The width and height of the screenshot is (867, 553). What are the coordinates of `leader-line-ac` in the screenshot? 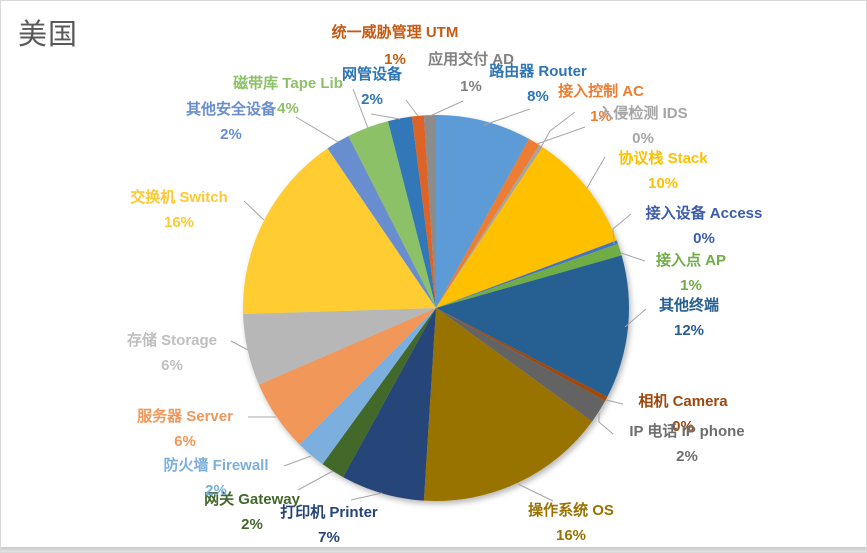 It's located at (561, 135).